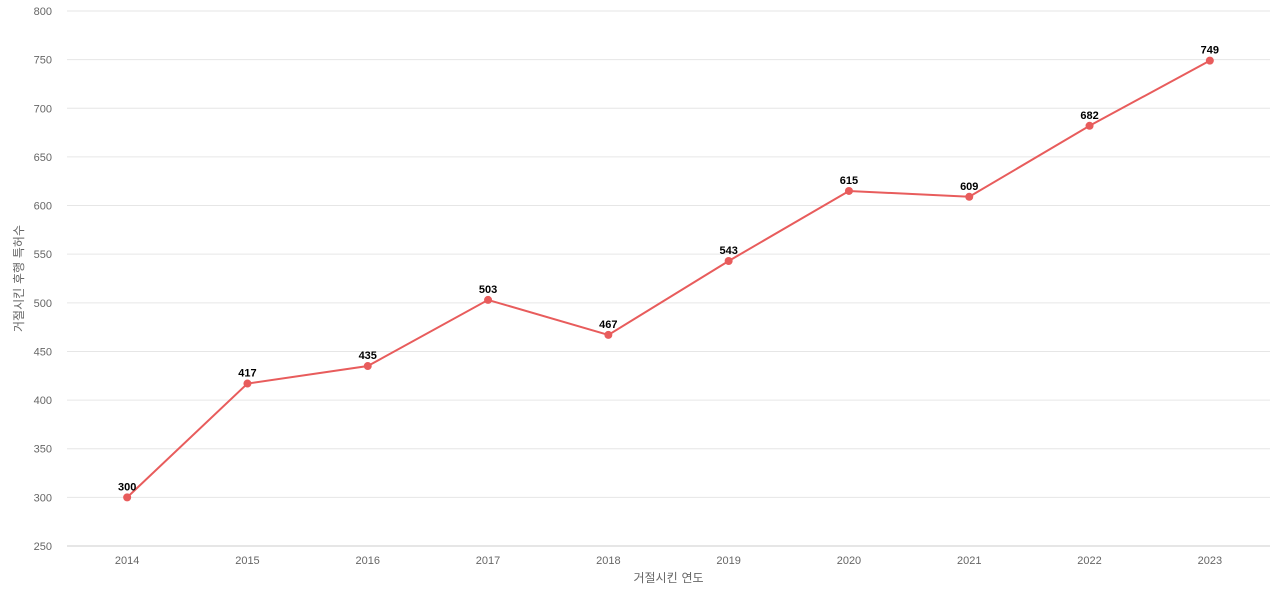 The height and width of the screenshot is (600, 1280). I want to click on y-tick-label: 400, so click(43, 401).